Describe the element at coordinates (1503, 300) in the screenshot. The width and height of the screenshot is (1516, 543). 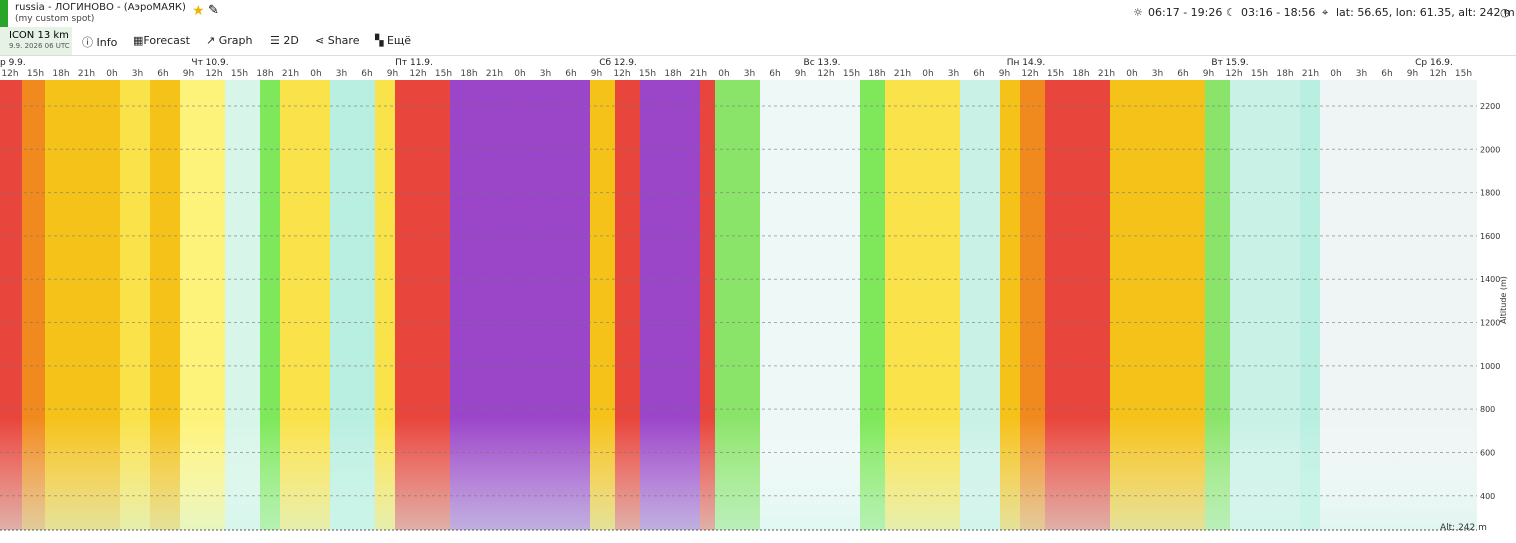
I see `axis-label: Altitude (m)` at that location.